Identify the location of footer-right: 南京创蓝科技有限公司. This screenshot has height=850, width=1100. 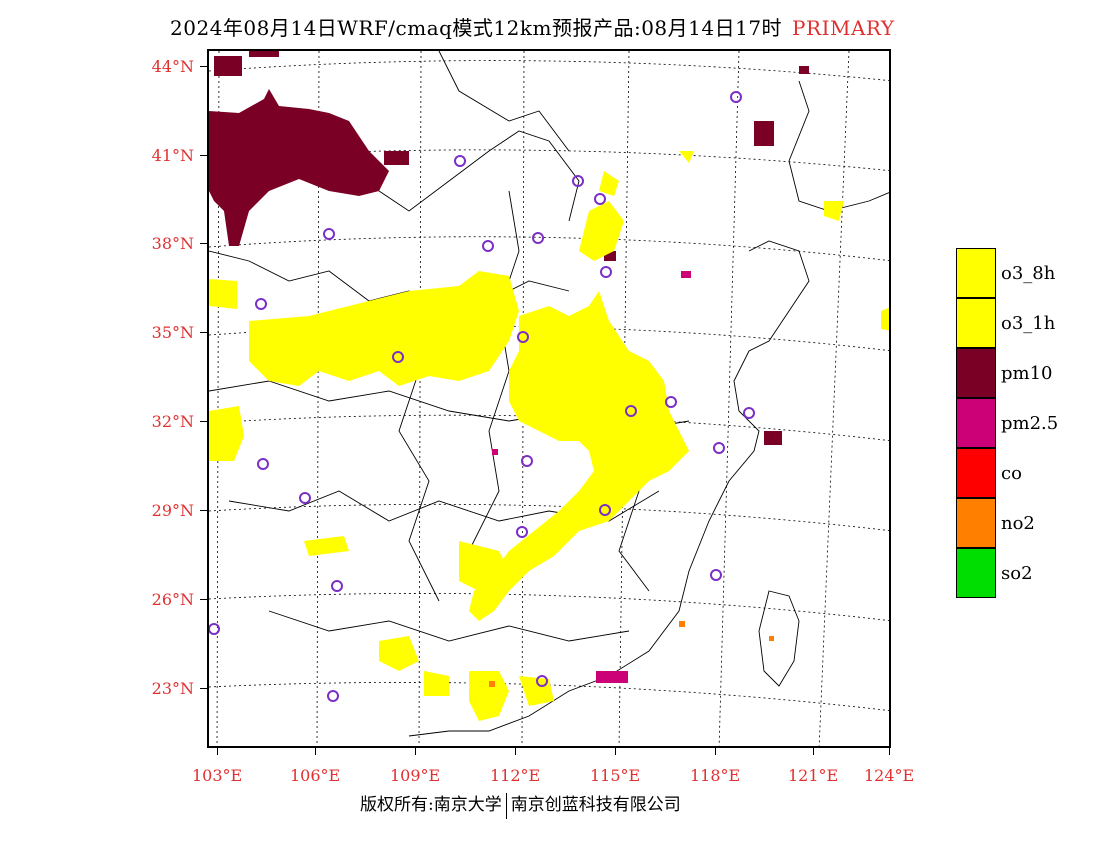
(595, 805).